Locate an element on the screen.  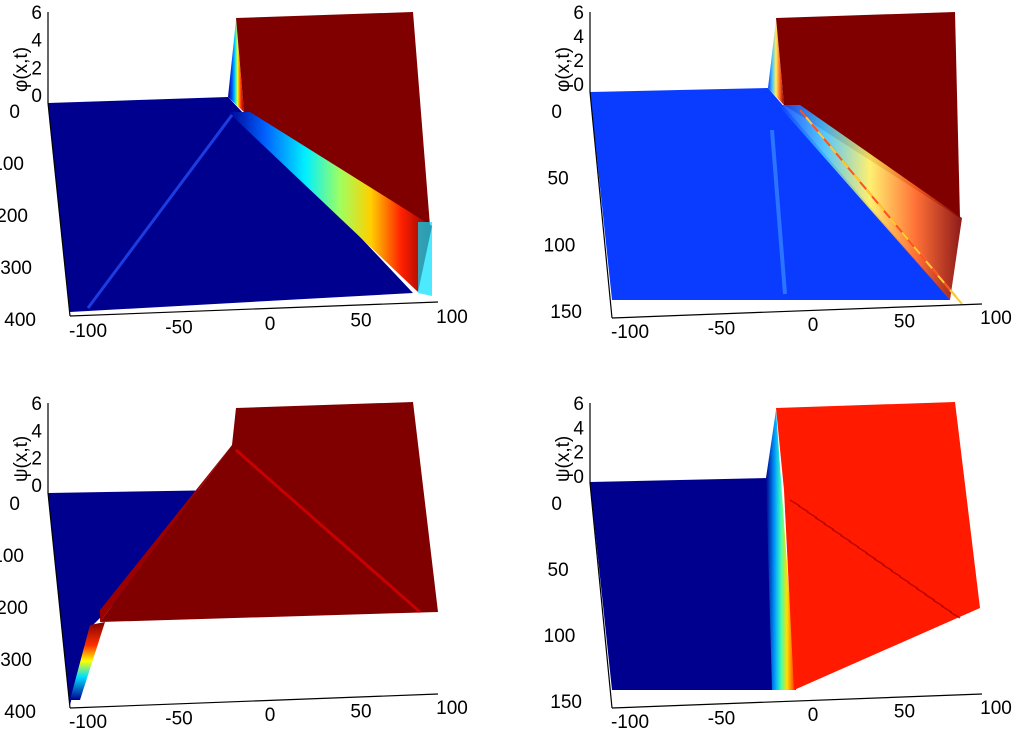
surface-2-ripples is located at coordinates (881, 207).